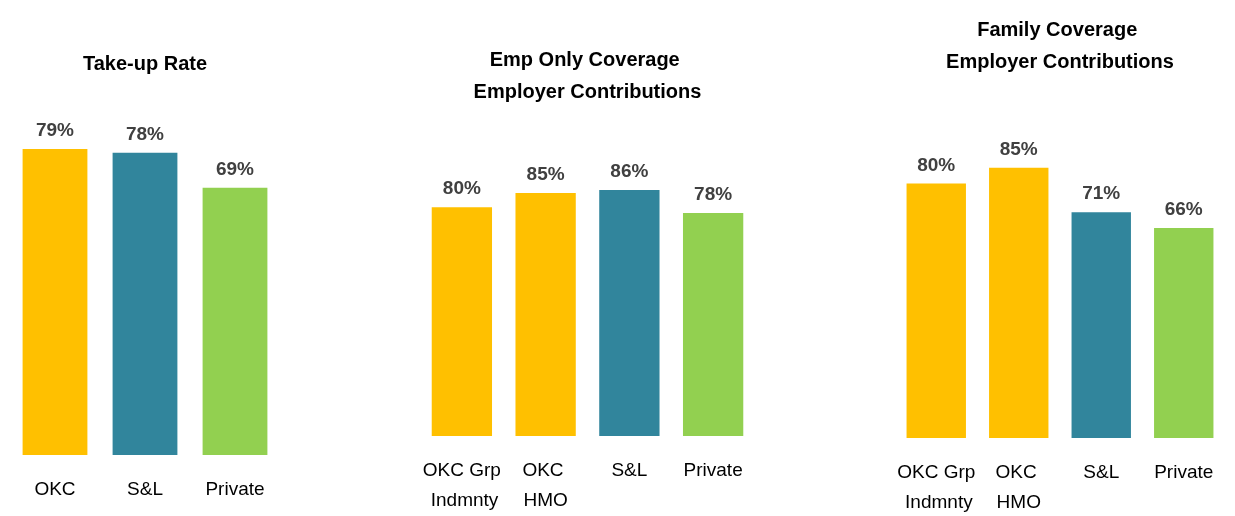  I want to click on chart-title: Take-up Rate, so click(145, 63).